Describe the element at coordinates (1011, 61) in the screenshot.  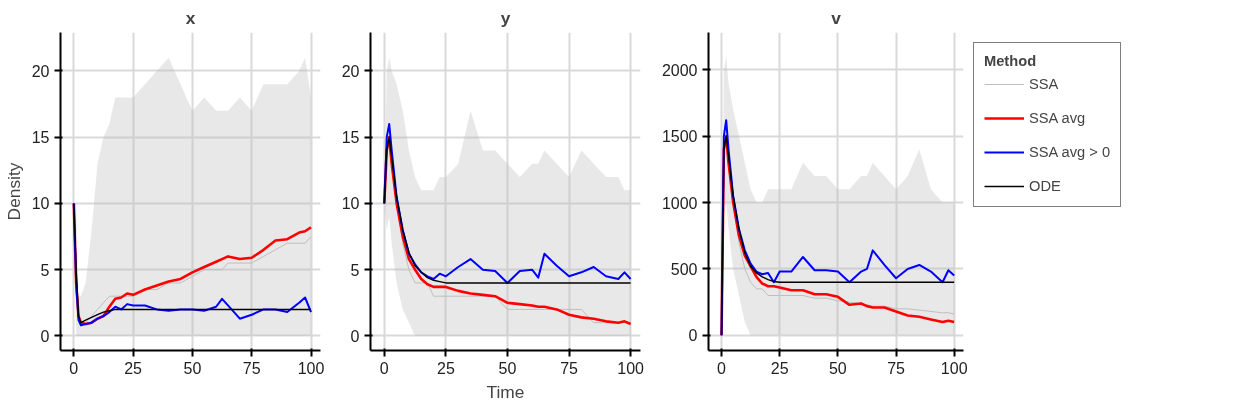
I see `legend-title: Method` at that location.